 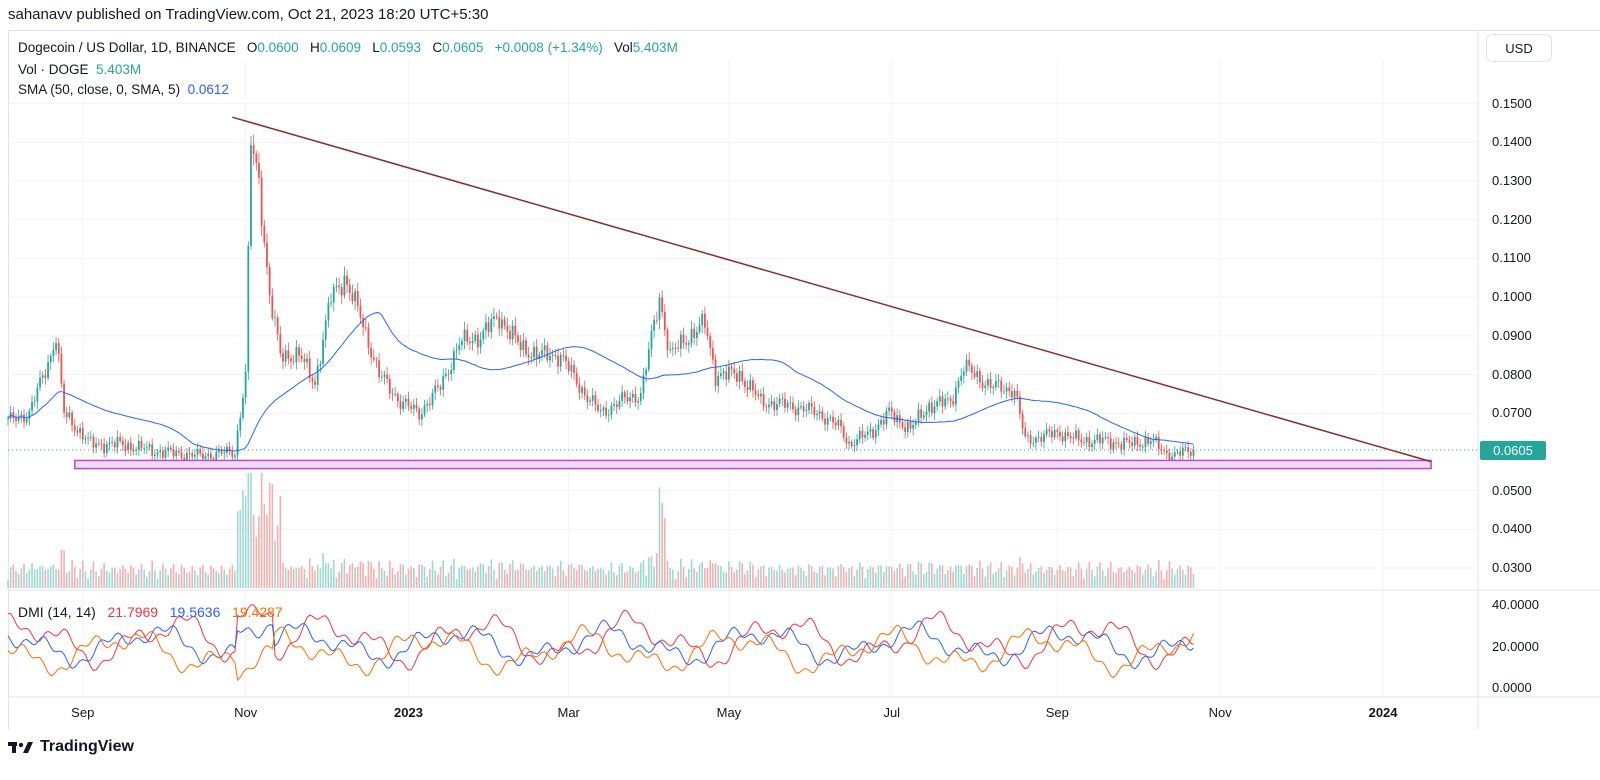 What do you see at coordinates (127, 47) in the screenshot?
I see `symbol-name: Dogecoin / US Dollar, 1D, BINANCE` at bounding box center [127, 47].